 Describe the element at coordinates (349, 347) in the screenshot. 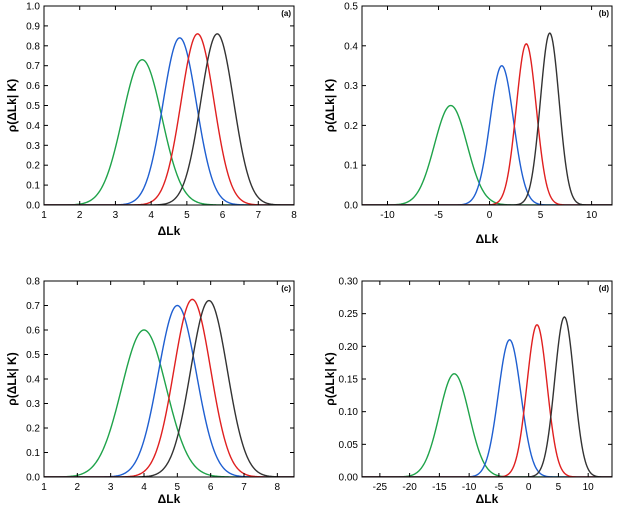

I see `y-tick-label: 0.20` at that location.